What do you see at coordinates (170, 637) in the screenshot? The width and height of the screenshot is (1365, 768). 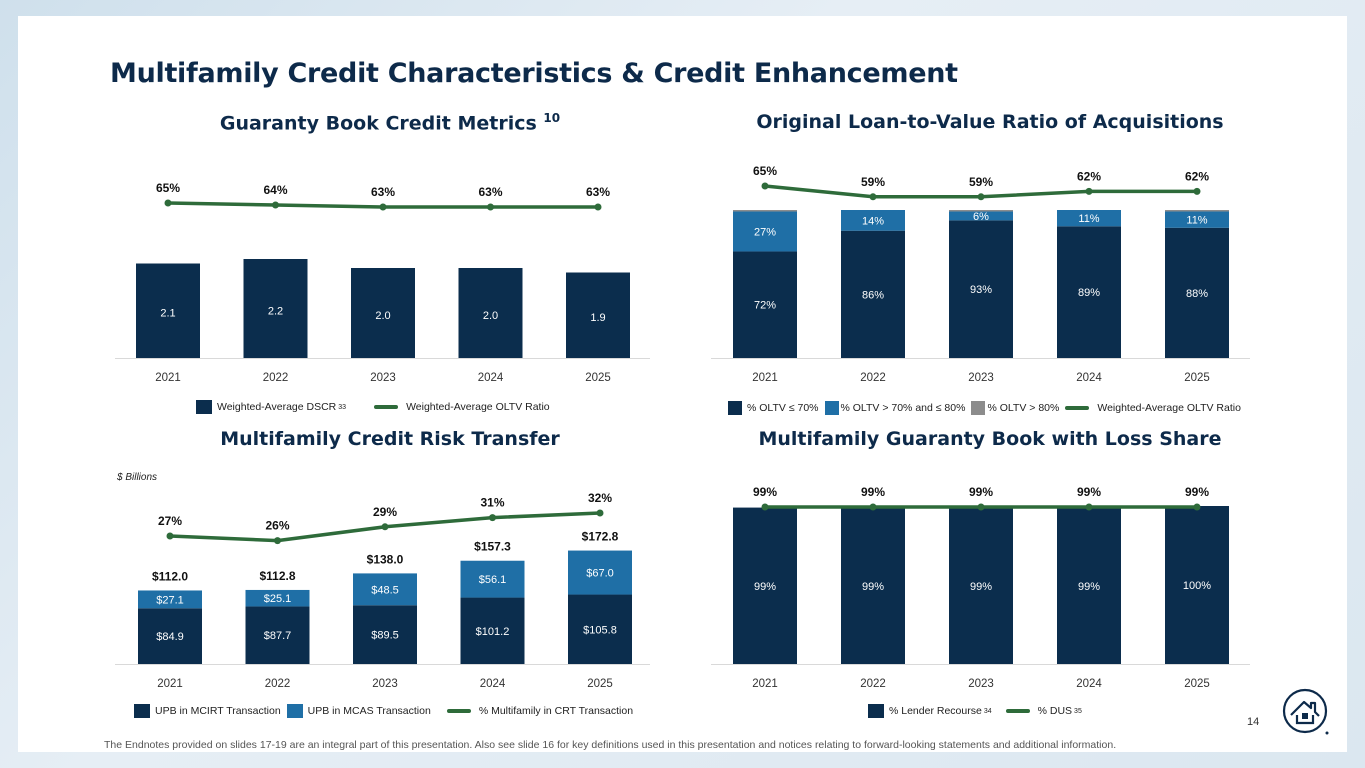 I see `bar-label: $84.9` at bounding box center [170, 637].